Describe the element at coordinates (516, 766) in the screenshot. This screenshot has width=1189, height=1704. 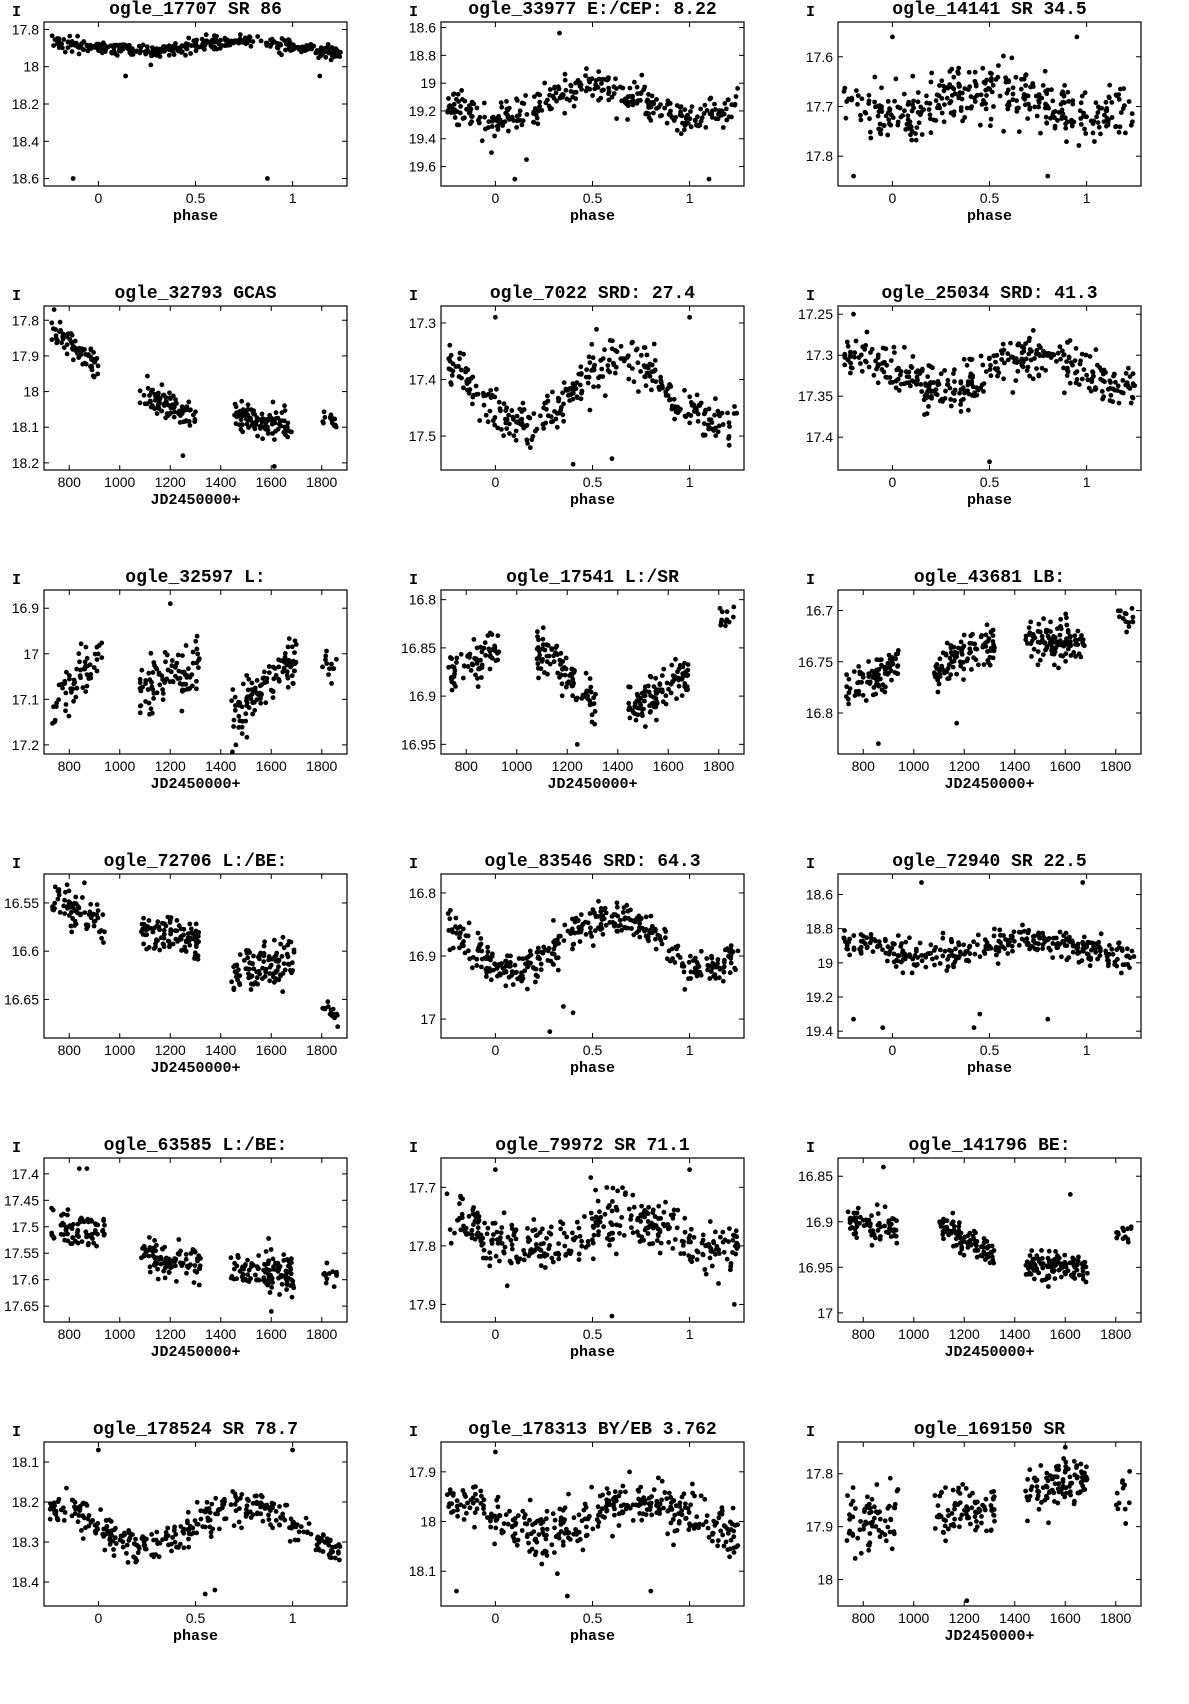
I see `x-tick-label: 1000` at that location.